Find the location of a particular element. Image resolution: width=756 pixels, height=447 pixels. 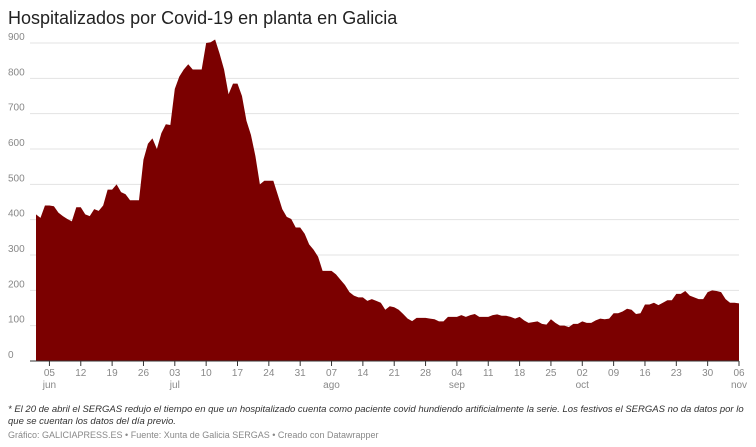

y-tick-label: 0 is located at coordinates (11, 355).